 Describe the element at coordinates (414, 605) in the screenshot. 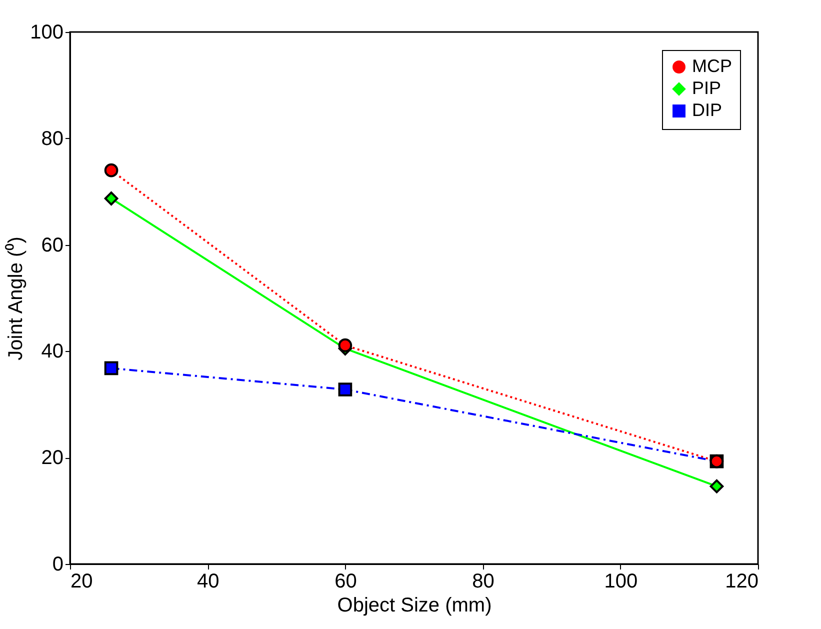

I see `x-axis-title: Object Size (mm)` at that location.